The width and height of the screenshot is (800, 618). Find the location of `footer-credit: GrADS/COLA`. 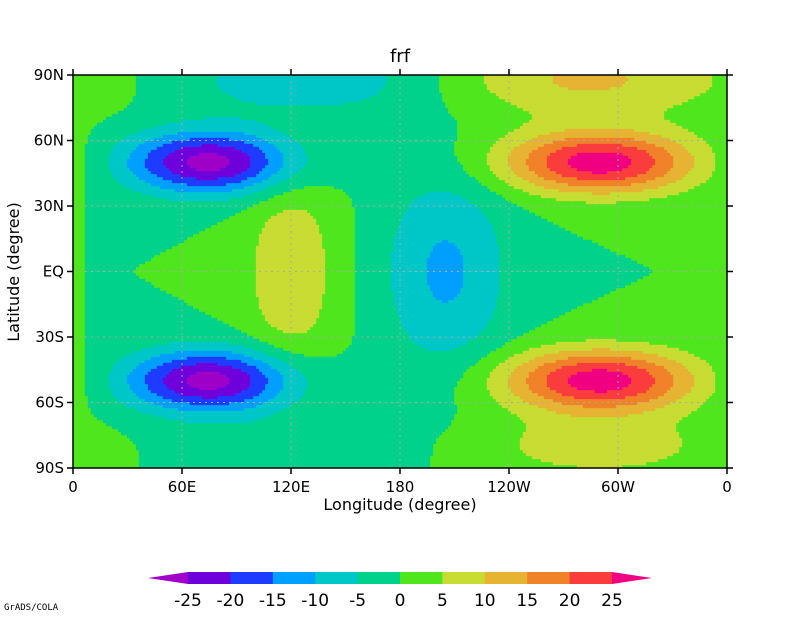

footer-credit: GrADS/COLA is located at coordinates (31, 608).